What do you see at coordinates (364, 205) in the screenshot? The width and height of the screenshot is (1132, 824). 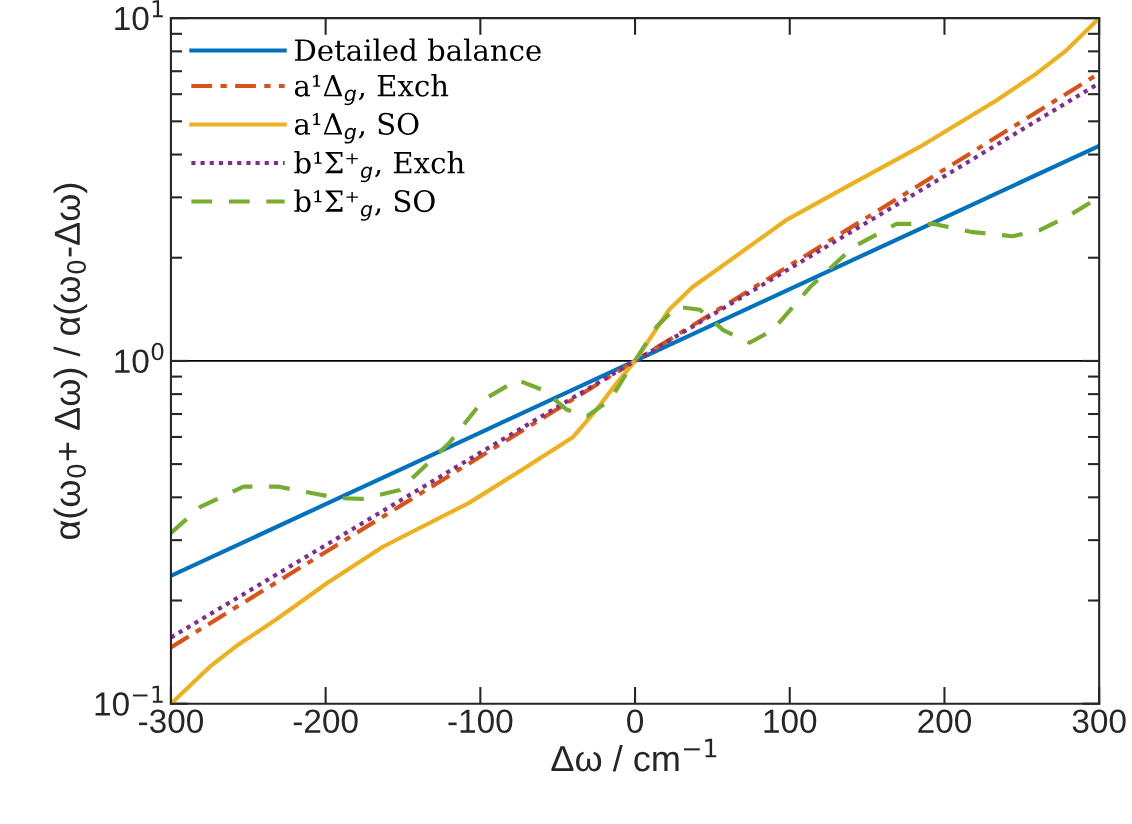 I see `legend-label: b¹Σ⁺$_{g}$, SO` at bounding box center [364, 205].